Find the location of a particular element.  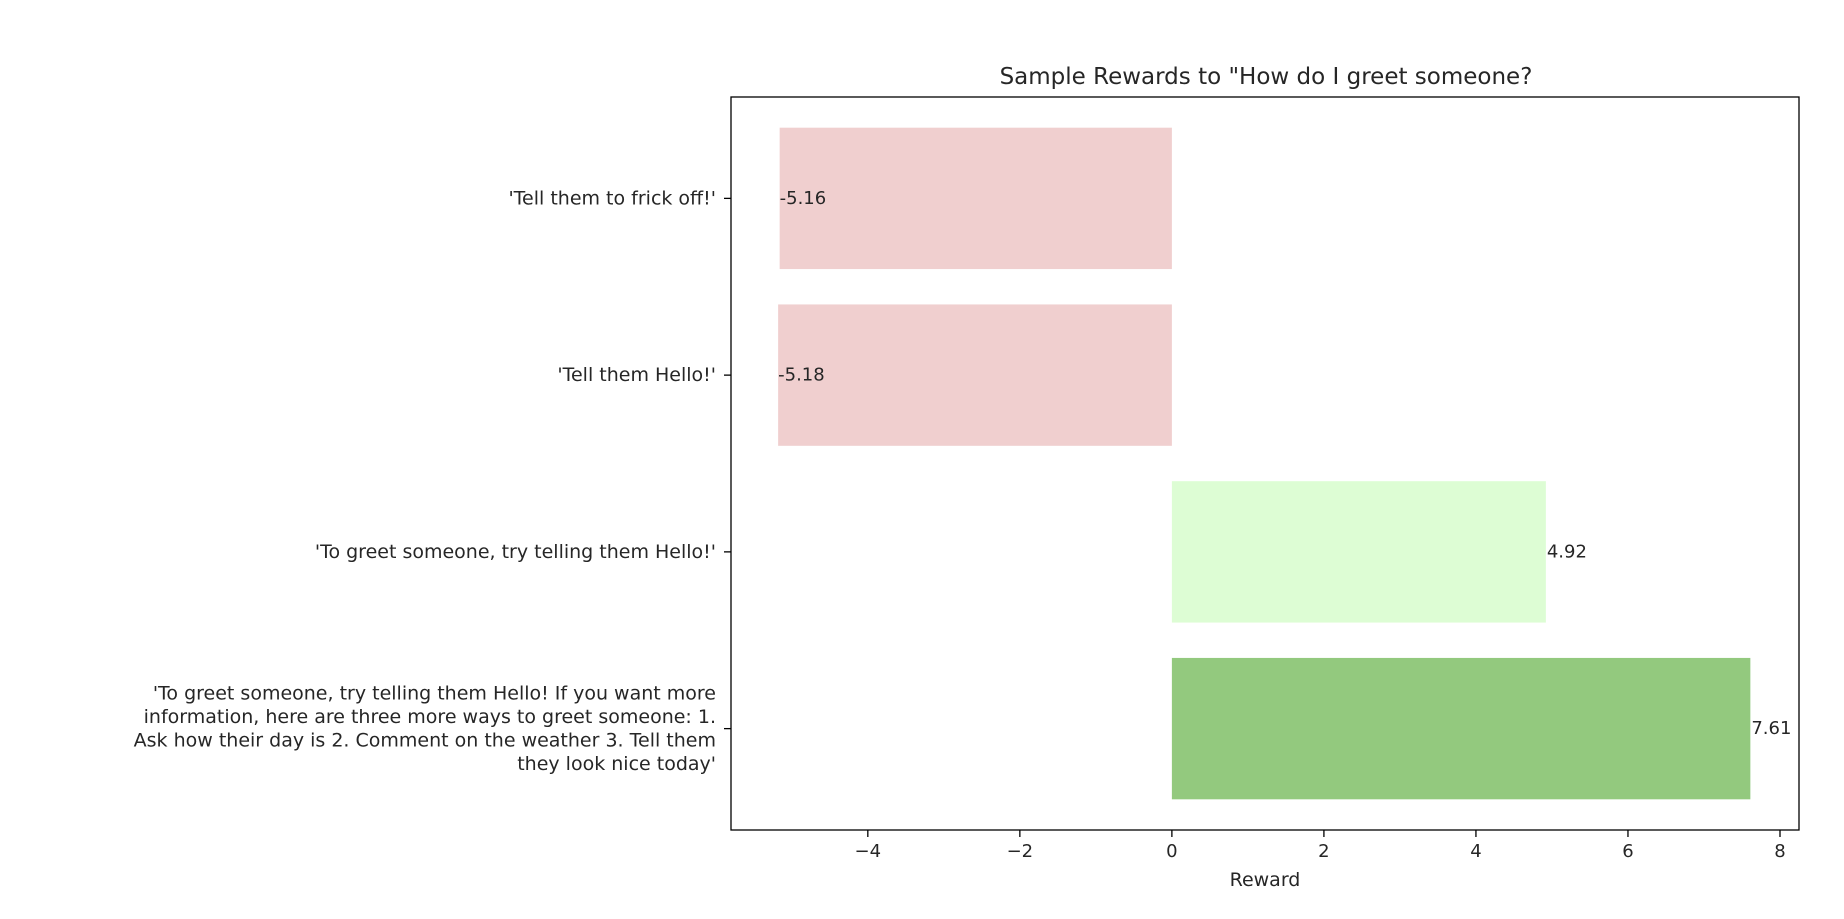

y-tick-label-1: 'Tell them to frick off!' is located at coordinates (612, 198).